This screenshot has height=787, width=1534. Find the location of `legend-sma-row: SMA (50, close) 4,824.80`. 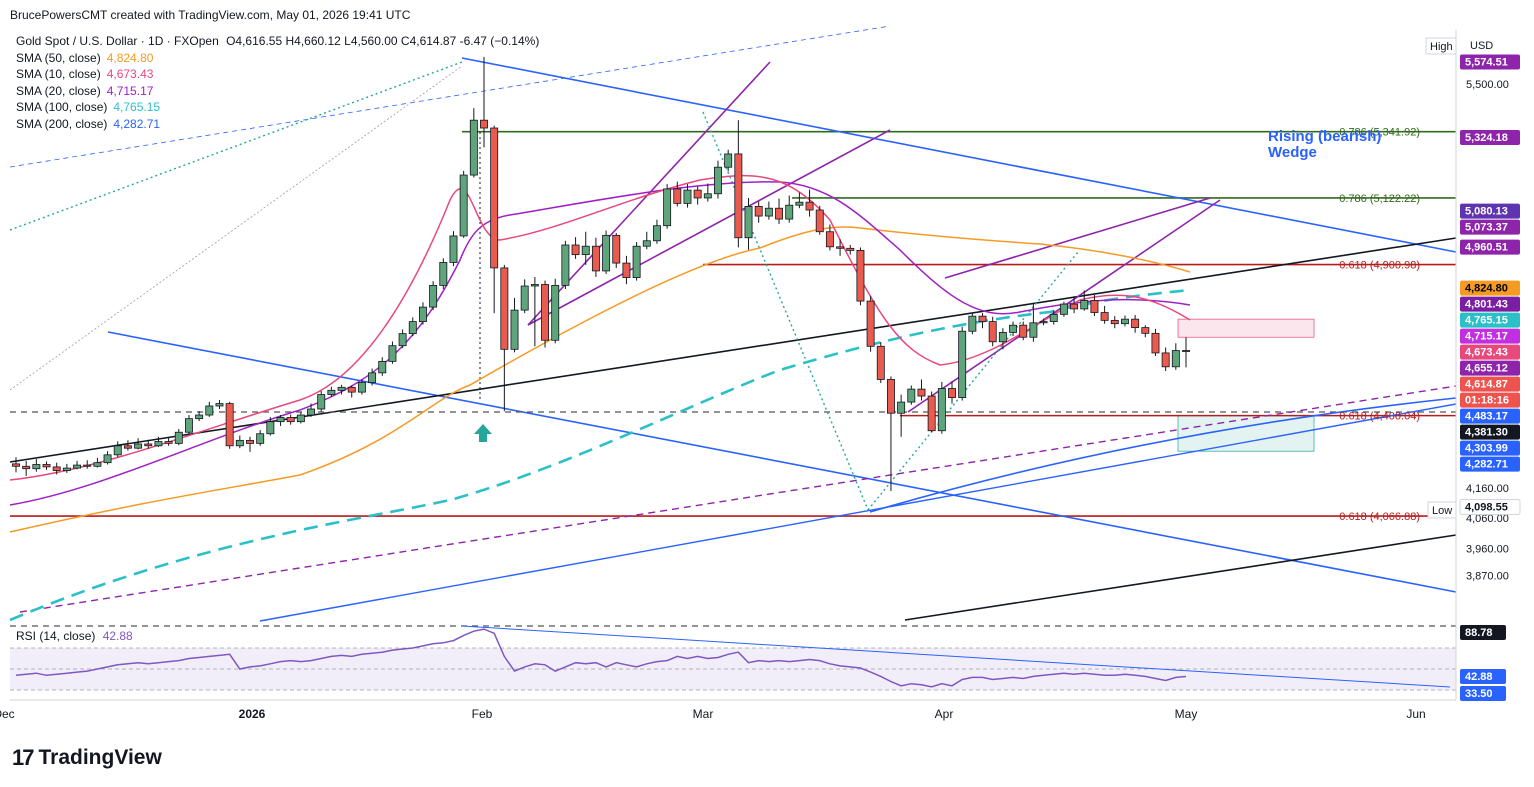

legend-sma-row: SMA (50, close) 4,824.80 is located at coordinates (277, 58).